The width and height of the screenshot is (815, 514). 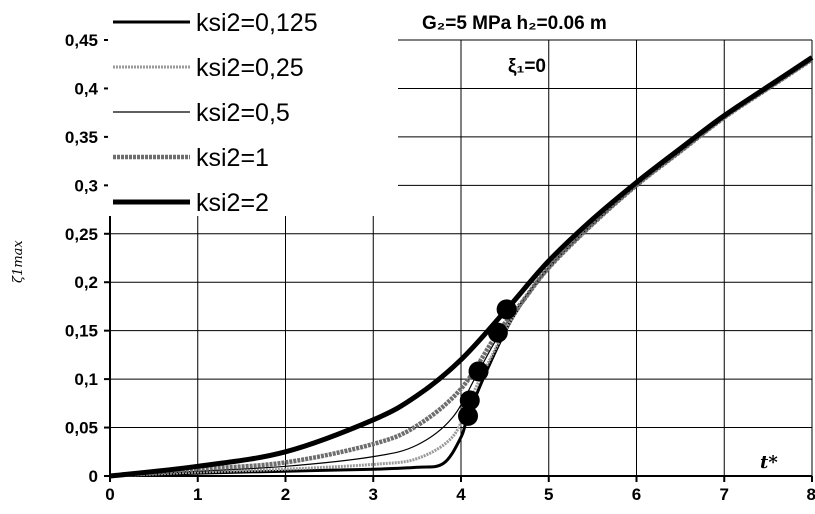 I want to click on legend-label-4: ksi2=1, so click(x=232, y=158).